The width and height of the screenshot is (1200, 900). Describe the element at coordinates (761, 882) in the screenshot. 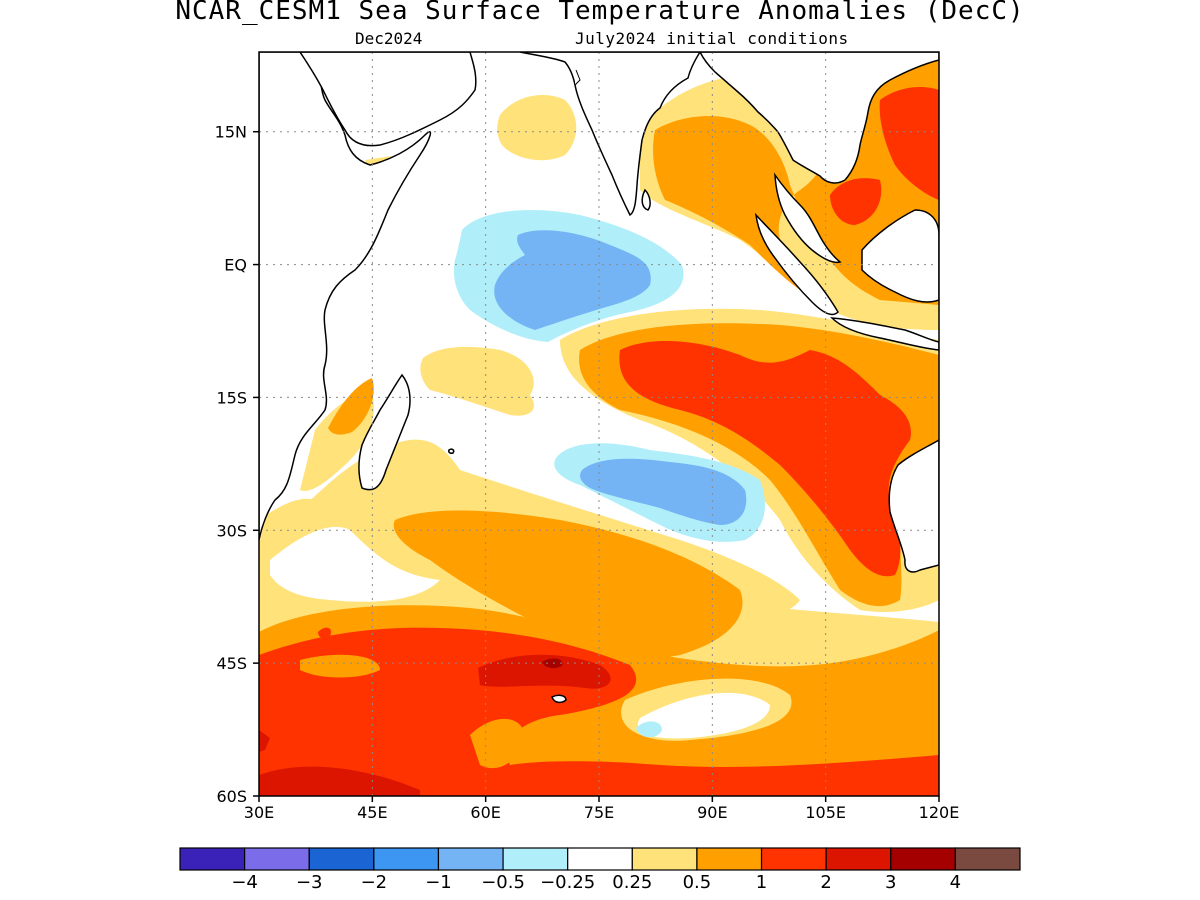

I see `colorbar-label: 1` at that location.